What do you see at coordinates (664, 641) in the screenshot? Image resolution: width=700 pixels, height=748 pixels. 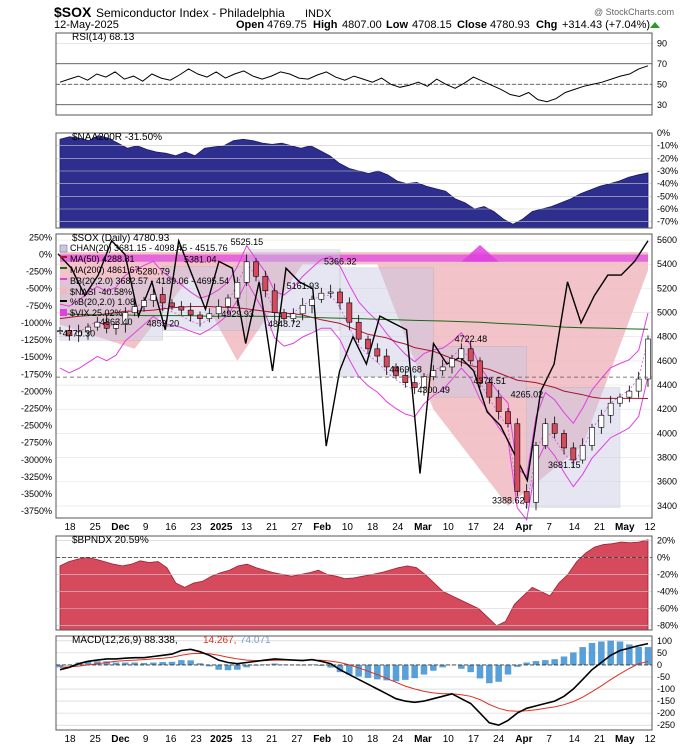 I see `y-tick-label: 100` at bounding box center [664, 641].